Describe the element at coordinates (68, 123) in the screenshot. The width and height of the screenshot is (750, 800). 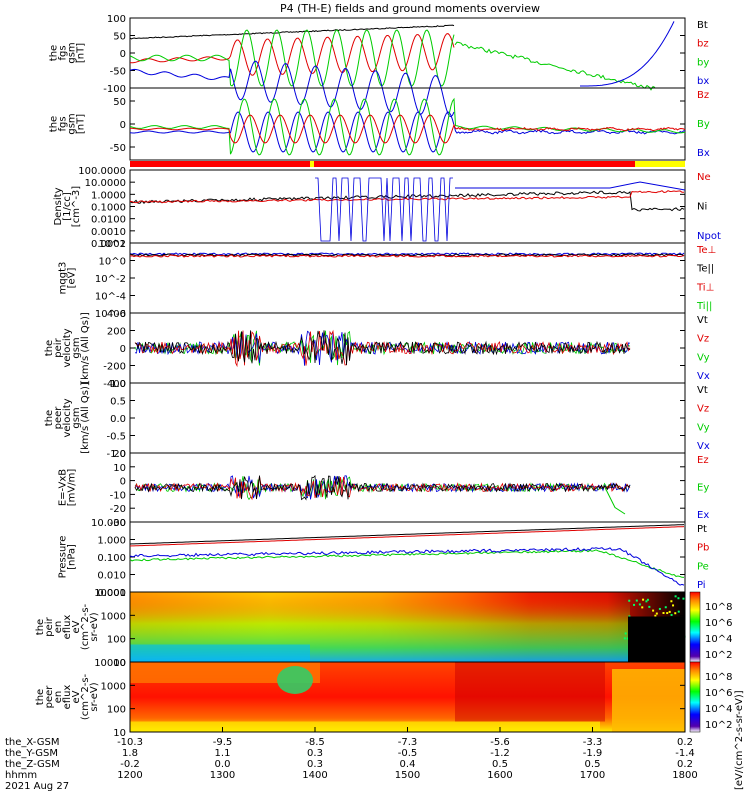
I see `y-axis-label: thefgsgsm[nT]` at that location.